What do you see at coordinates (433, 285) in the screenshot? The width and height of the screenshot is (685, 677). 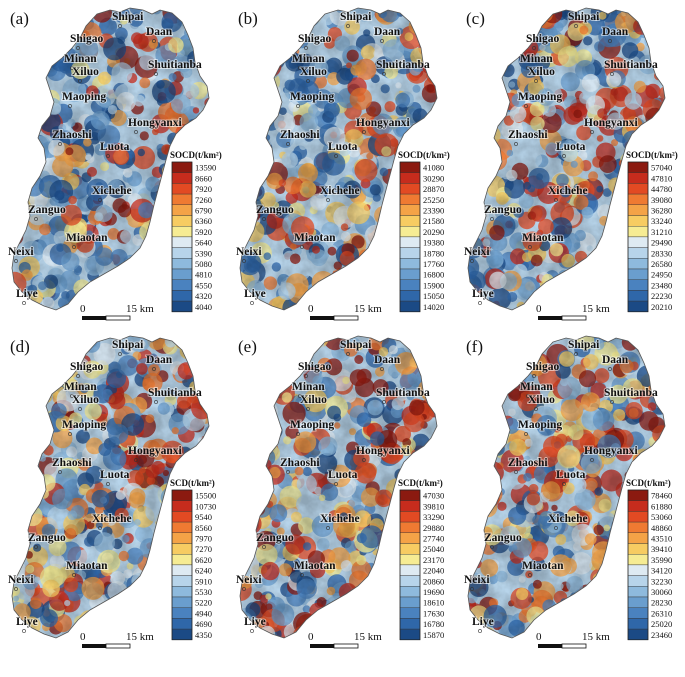 I see `legend-tick-label: 15900` at bounding box center [433, 285].